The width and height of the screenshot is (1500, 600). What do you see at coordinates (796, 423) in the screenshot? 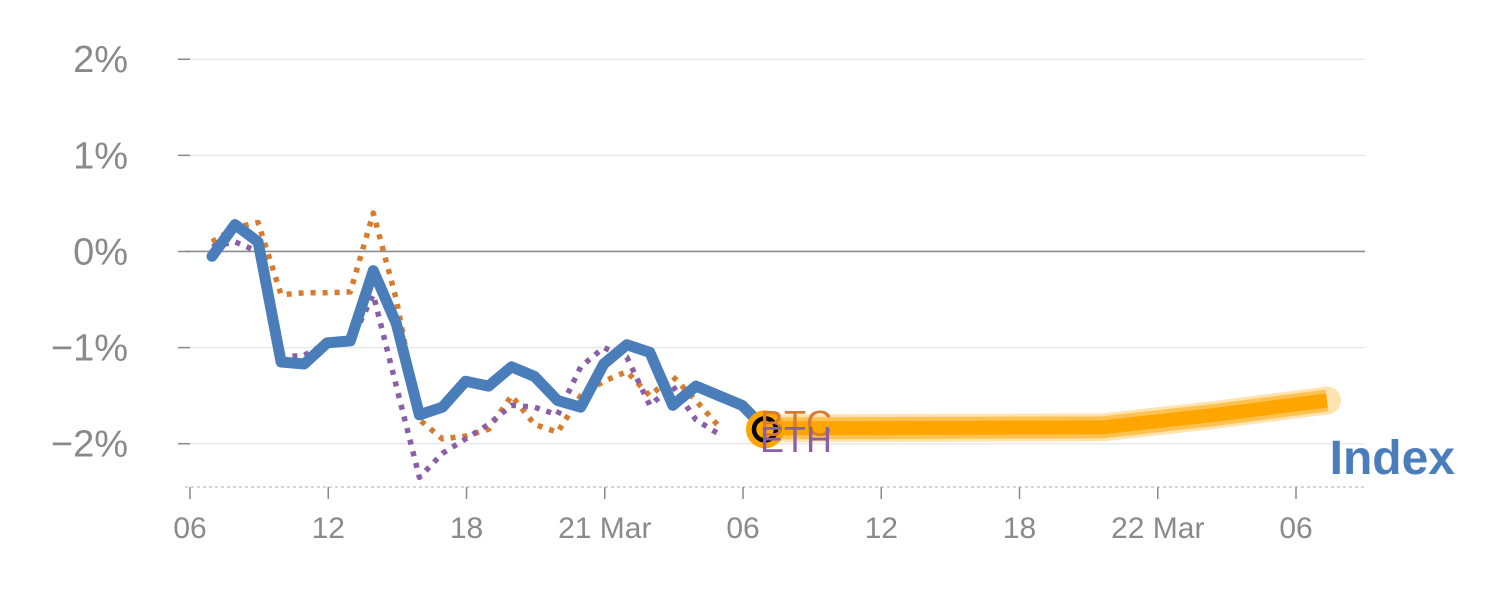
I see `series-label-btc: BTC` at bounding box center [796, 423].